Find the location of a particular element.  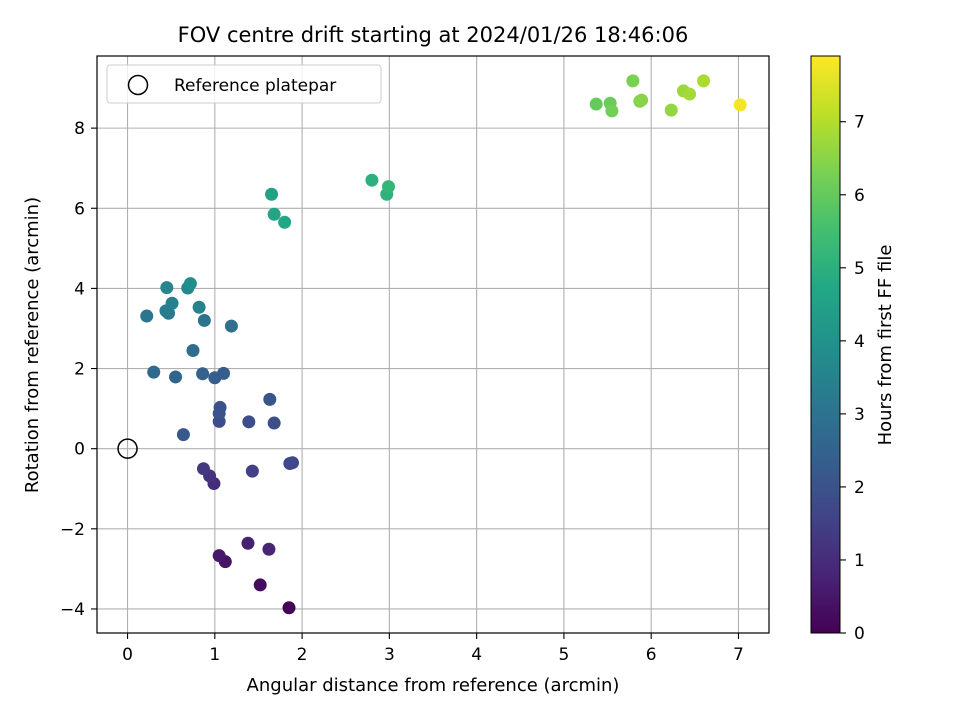

x-tick-label: 2 is located at coordinates (302, 655).